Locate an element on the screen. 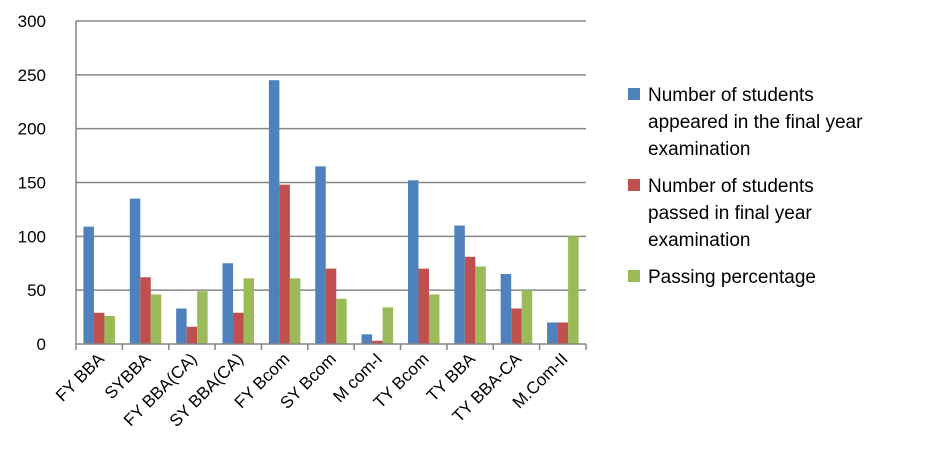 The width and height of the screenshot is (933, 459). legend-item: Passing percentage is located at coordinates (778, 277).